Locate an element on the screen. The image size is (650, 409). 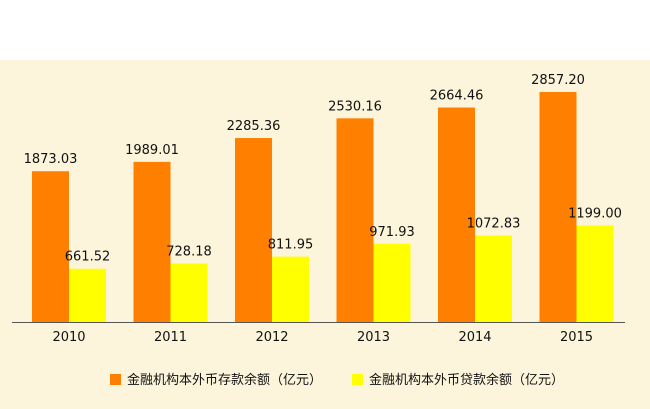
bar-series1-2013 is located at coordinates (355, 220).